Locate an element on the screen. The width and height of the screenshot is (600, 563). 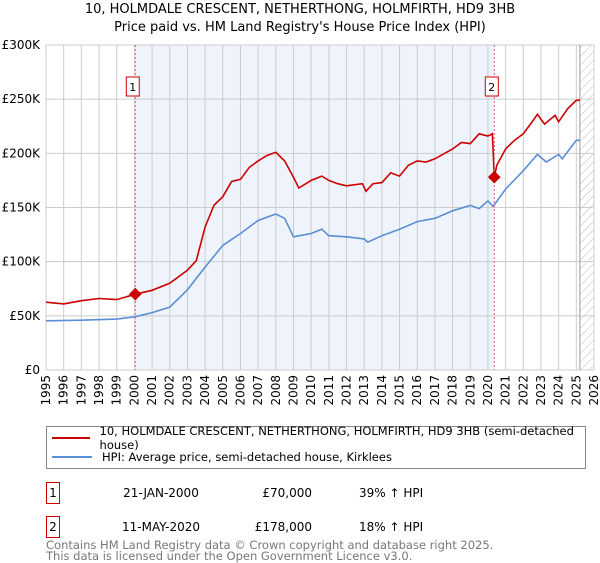
x-tick-label: 1996 is located at coordinates (64, 390).